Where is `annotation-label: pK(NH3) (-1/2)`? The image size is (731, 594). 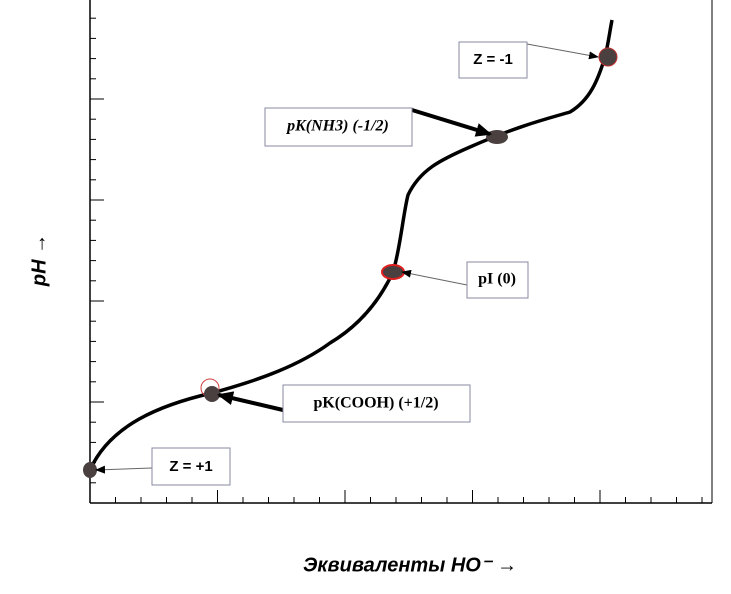
annotation-label: pK(NH3) (-1/2) is located at coordinates (337, 126).